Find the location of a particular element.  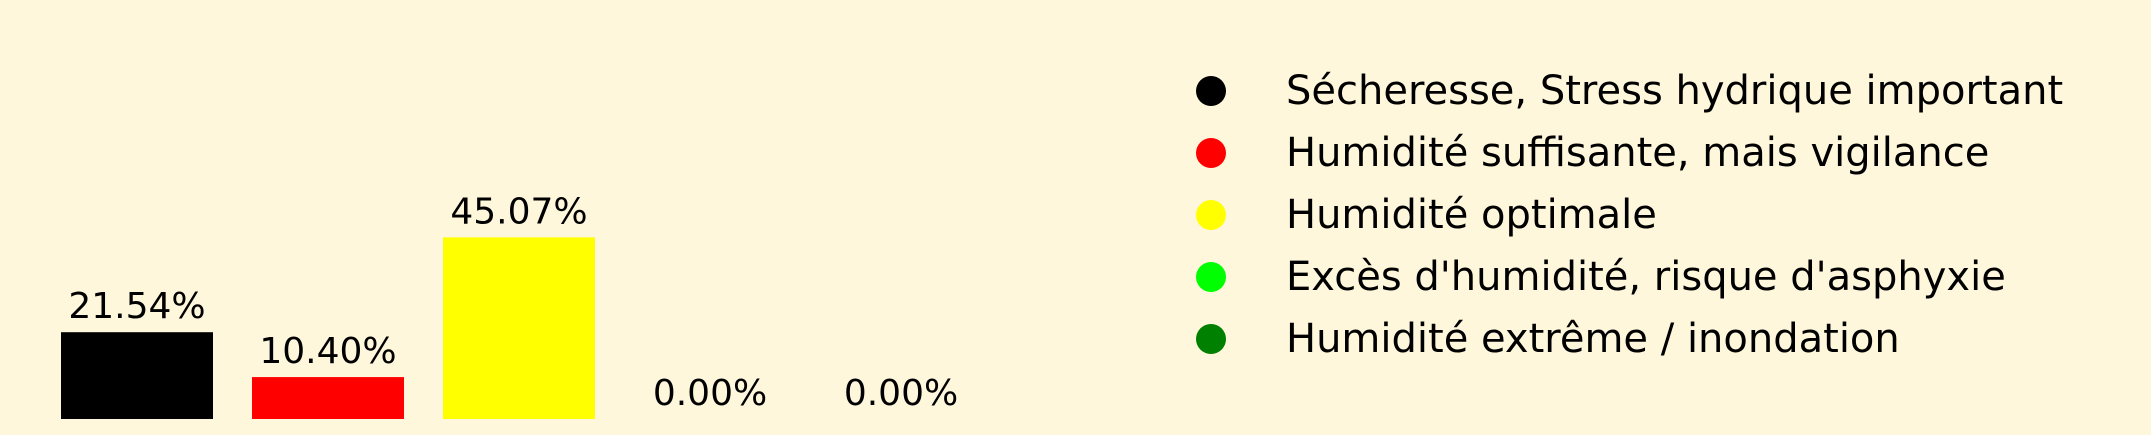

value-label-humidite-suffisante-mais-vigilance: 10.40% is located at coordinates (327, 351).